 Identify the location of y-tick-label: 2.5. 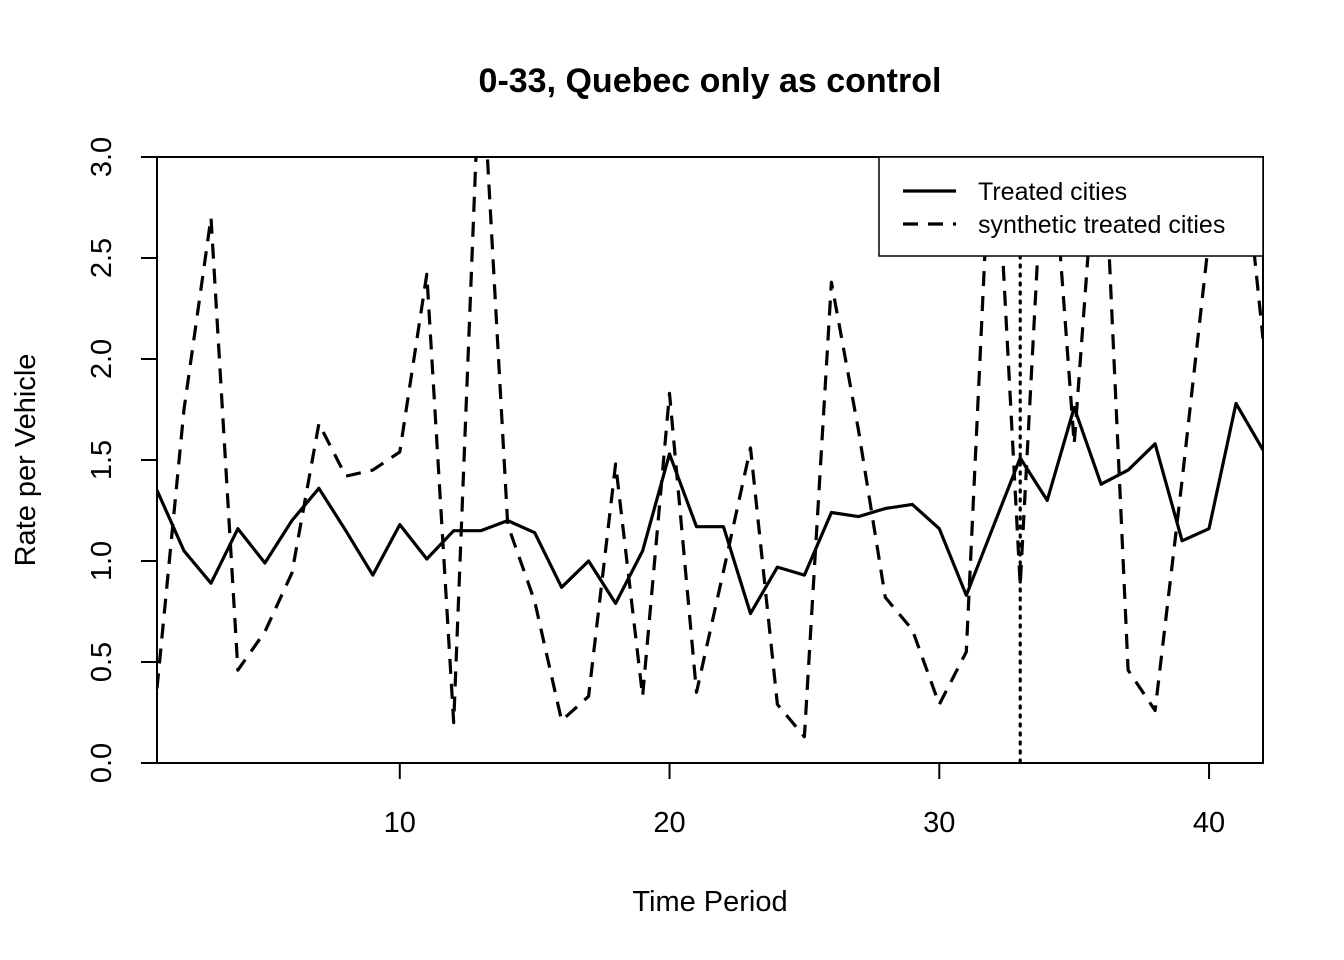
(102, 258).